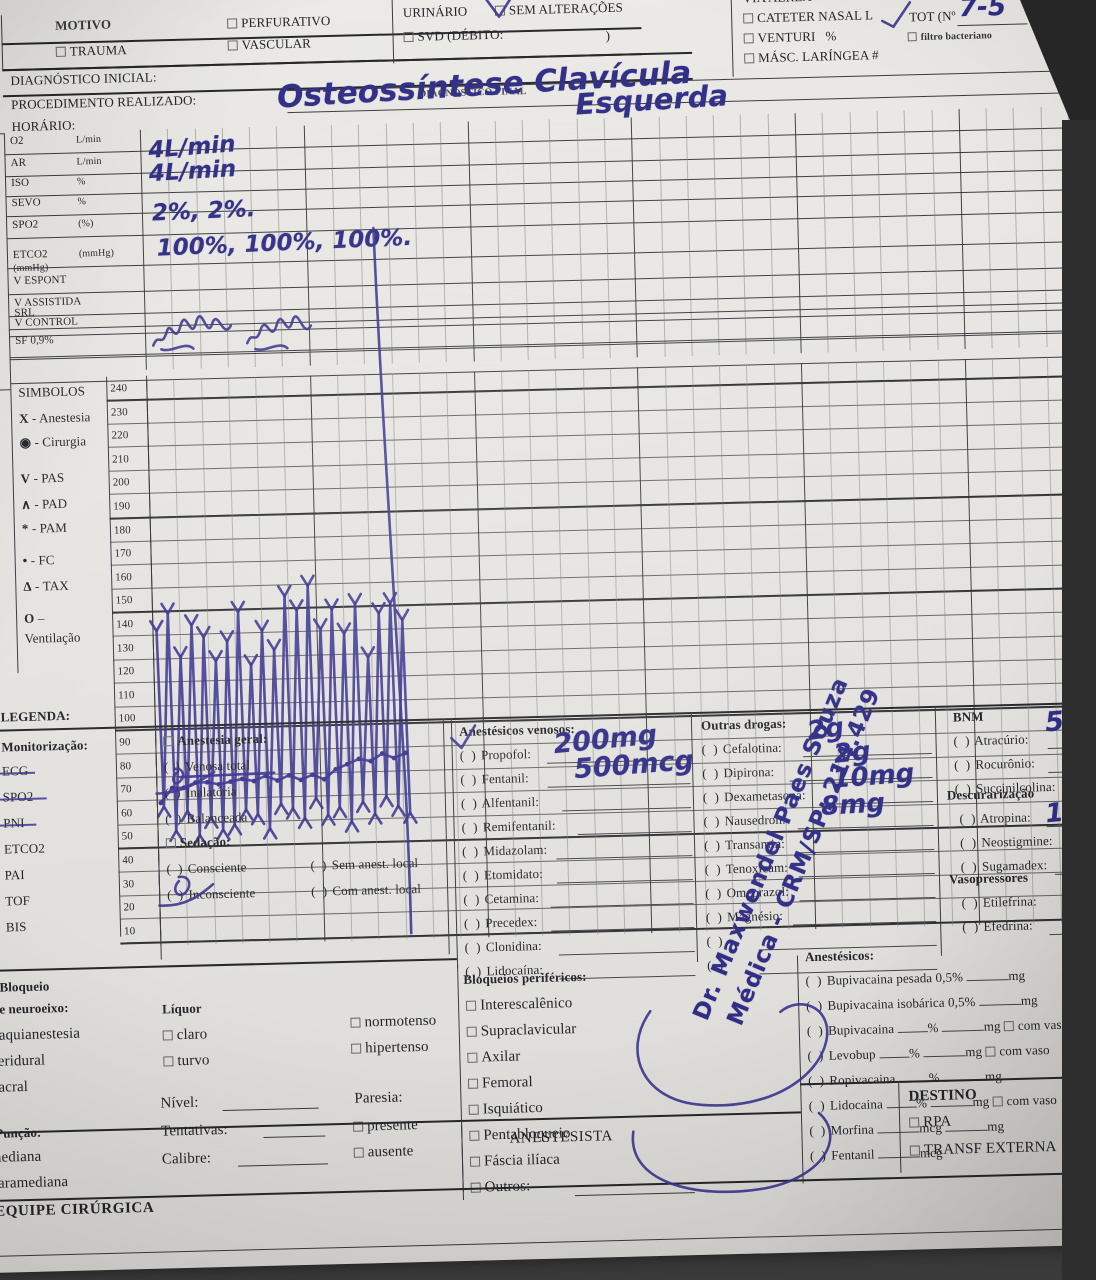 The height and width of the screenshot is (1280, 1096). I want to click on checkbox-anestesia-geral, so click(168, 741).